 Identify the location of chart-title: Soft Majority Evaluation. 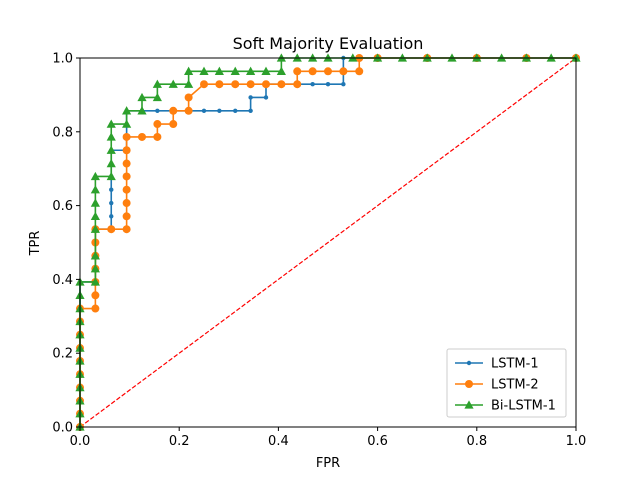
(328, 43).